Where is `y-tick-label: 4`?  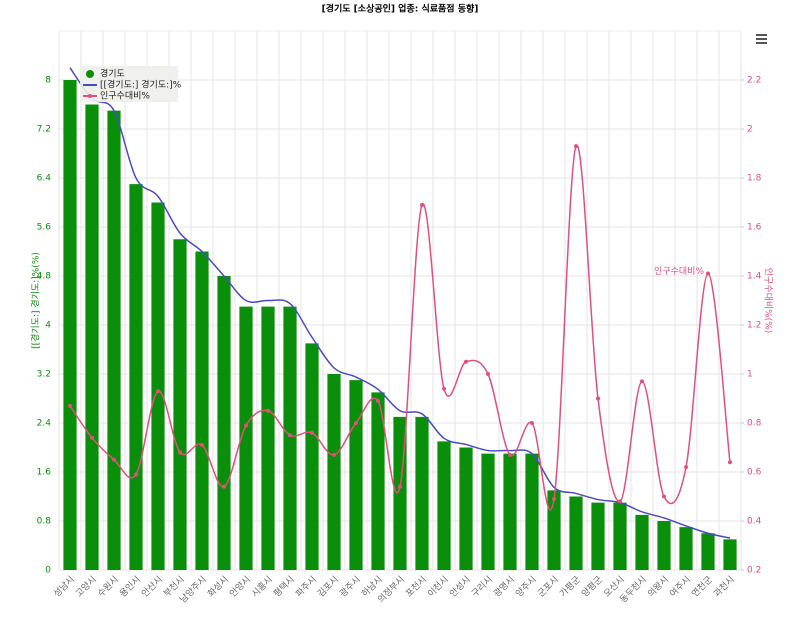 y-tick-label: 4 is located at coordinates (48, 326).